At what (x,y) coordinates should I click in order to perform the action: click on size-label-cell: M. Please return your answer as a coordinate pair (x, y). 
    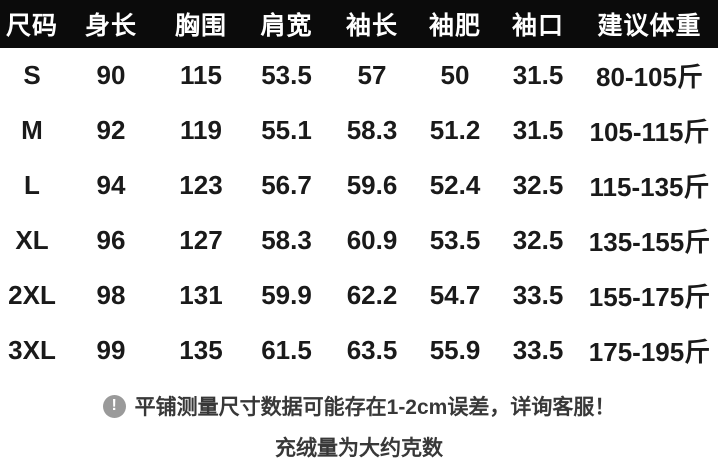
    Looking at the image, I should click on (32, 130).